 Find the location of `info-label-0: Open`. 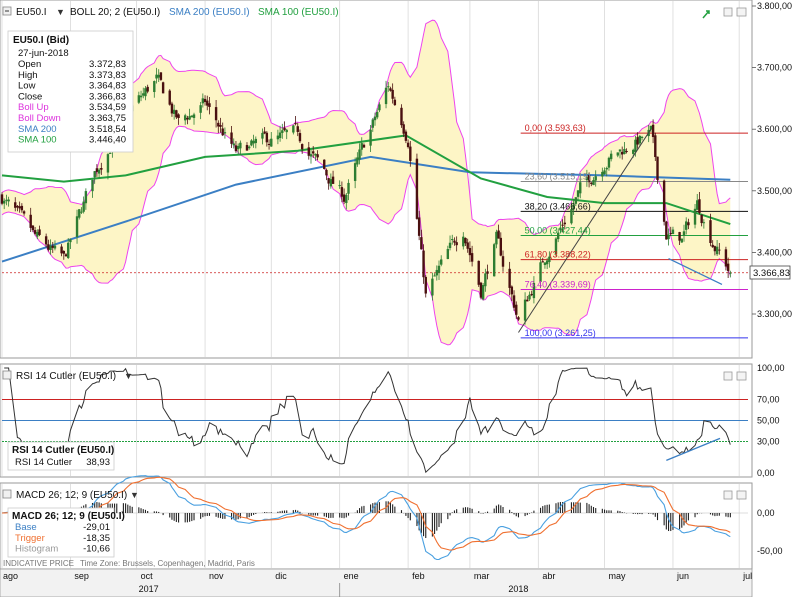

info-label-0: Open is located at coordinates (29, 64).